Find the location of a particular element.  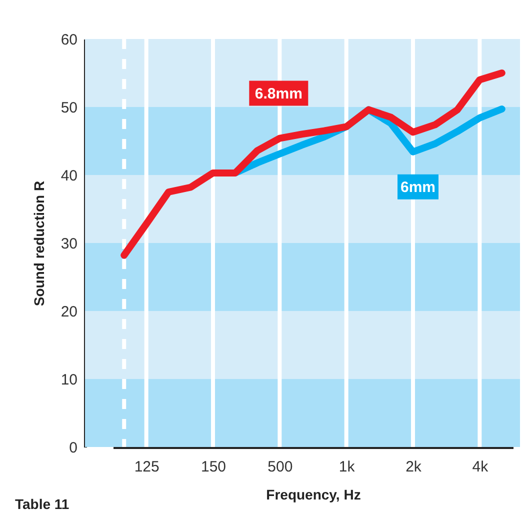

y-tick-label: 40 is located at coordinates (69, 176).